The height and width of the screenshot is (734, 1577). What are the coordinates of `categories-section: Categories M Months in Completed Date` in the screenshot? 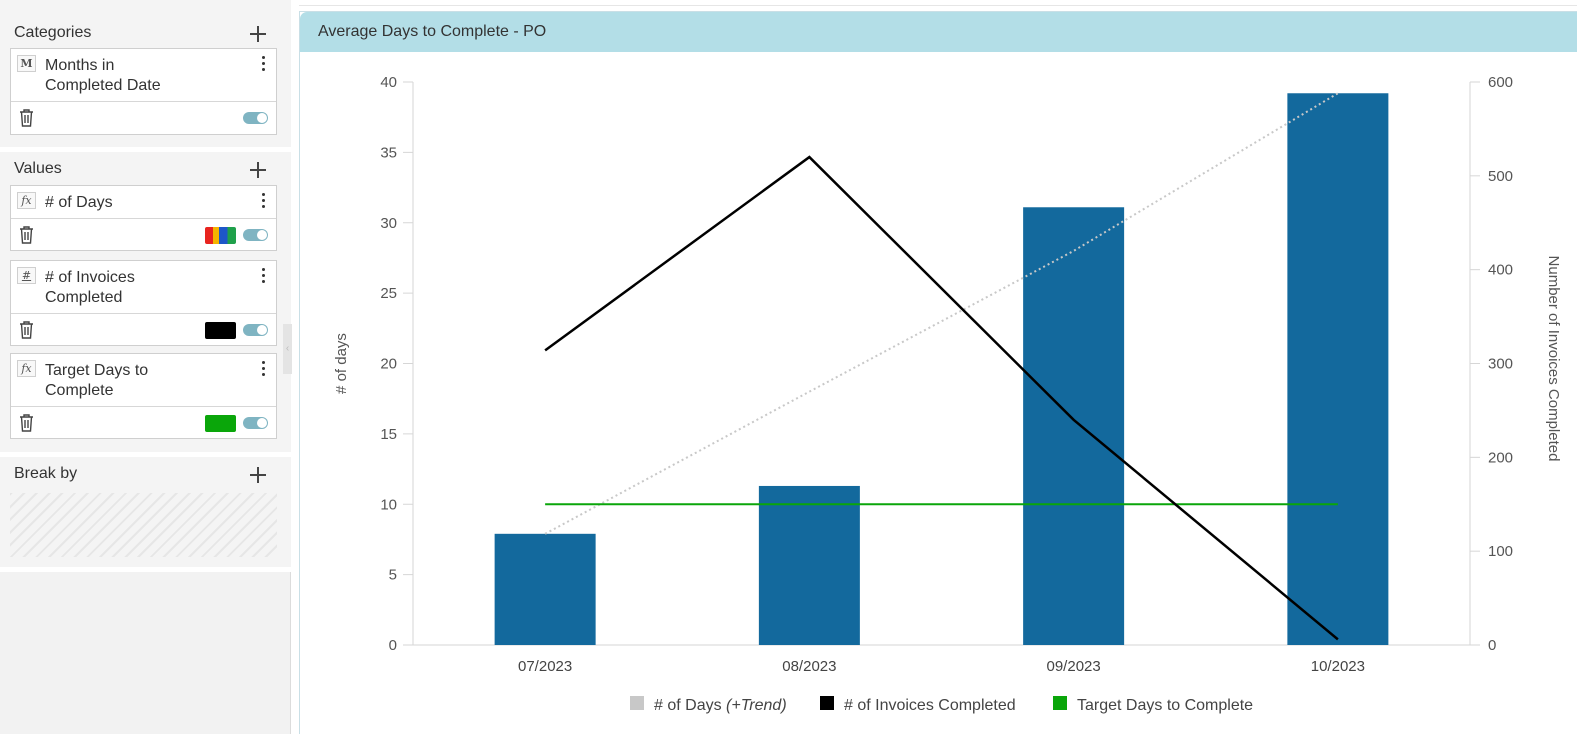 It's located at (145, 73).